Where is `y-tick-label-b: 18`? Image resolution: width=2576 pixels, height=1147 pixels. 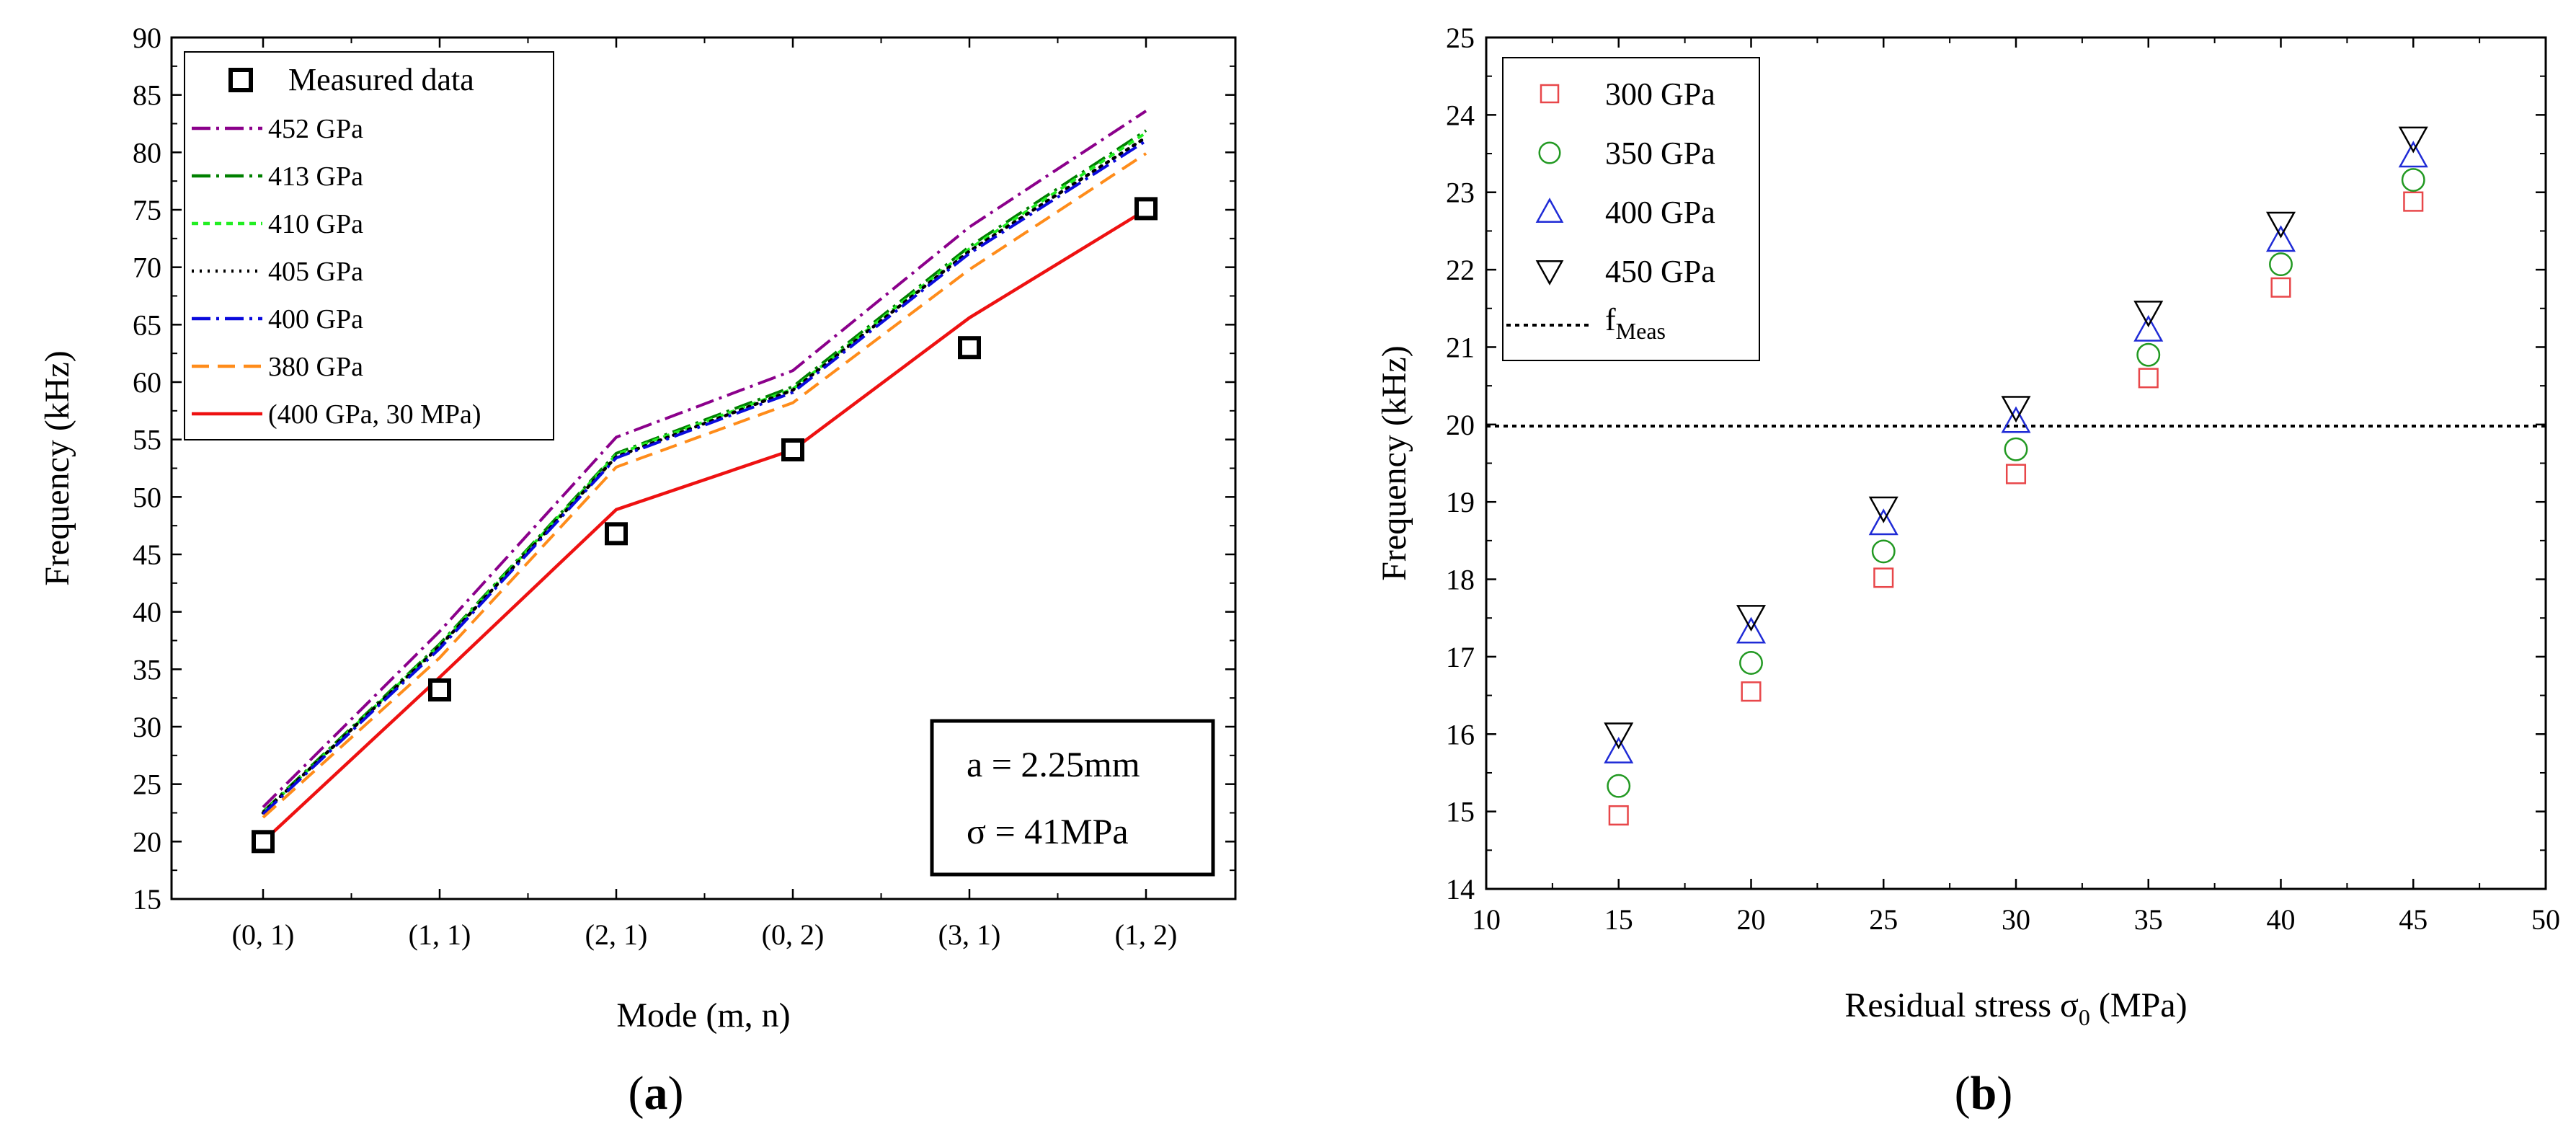 y-tick-label-b: 18 is located at coordinates (1460, 580).